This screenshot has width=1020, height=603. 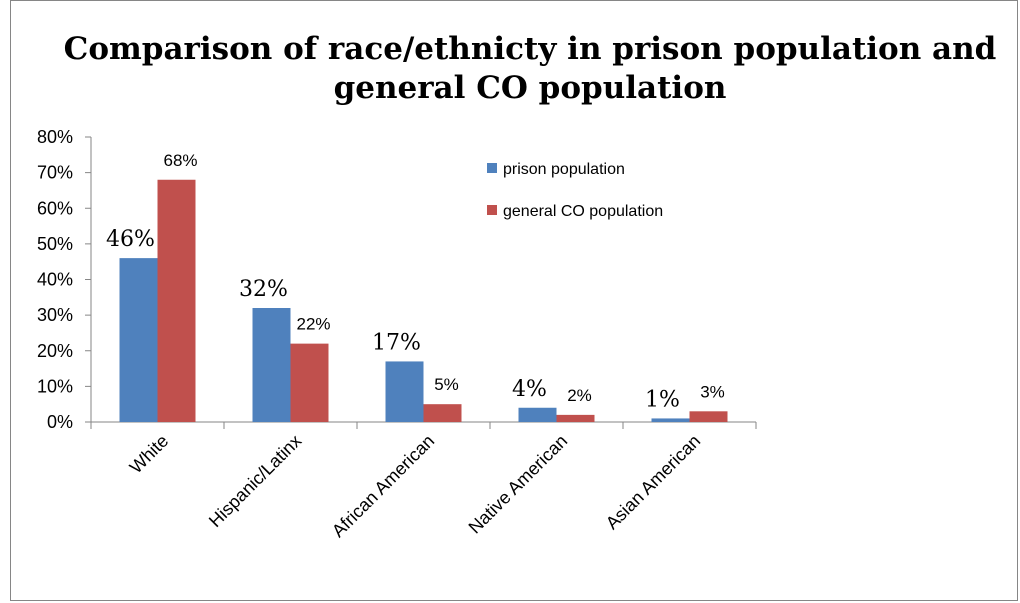 What do you see at coordinates (518, 484) in the screenshot?
I see `x-category-label: Native American` at bounding box center [518, 484].